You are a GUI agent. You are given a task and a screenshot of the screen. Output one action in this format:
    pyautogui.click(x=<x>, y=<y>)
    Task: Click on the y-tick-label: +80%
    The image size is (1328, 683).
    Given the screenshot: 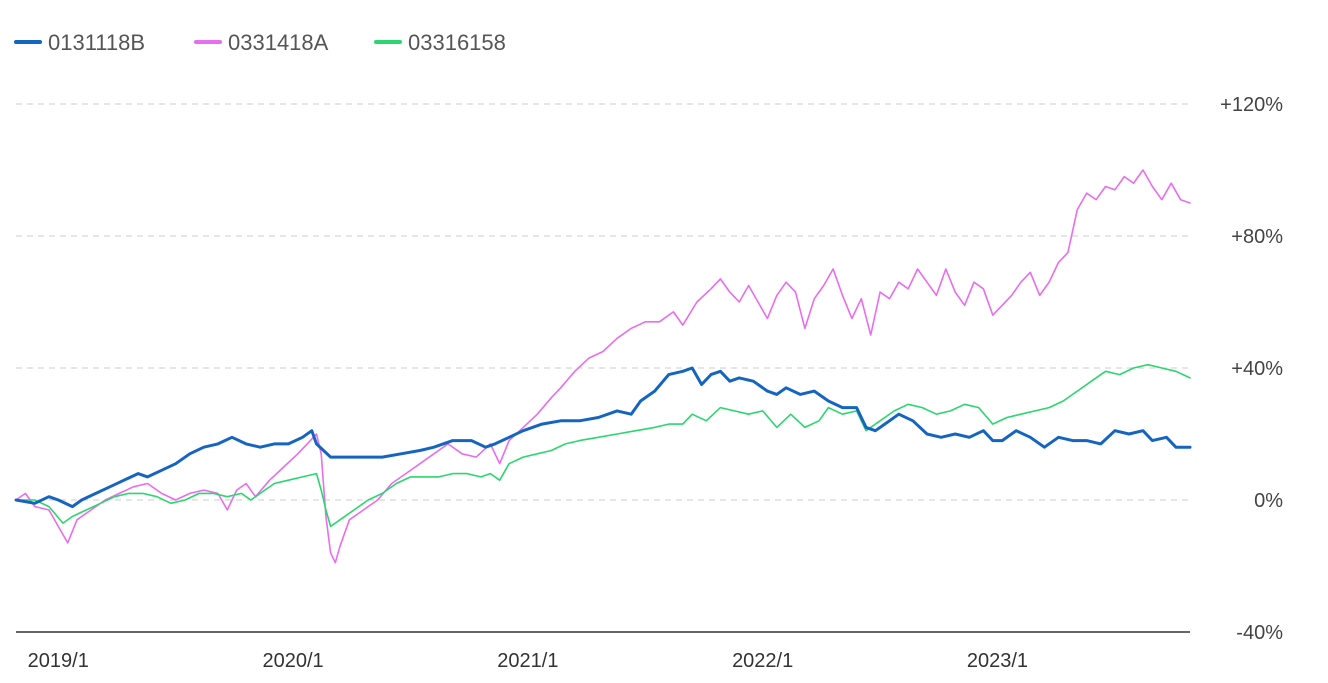 What is the action you would take?
    pyautogui.click(x=1257, y=237)
    